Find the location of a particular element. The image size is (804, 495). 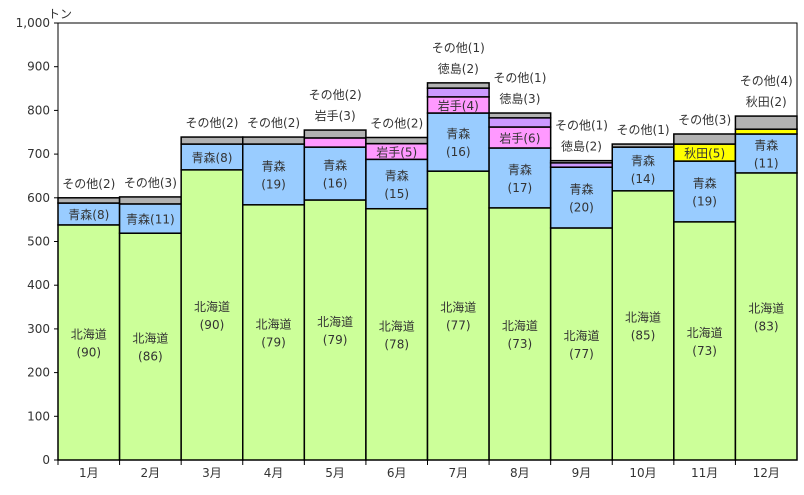

data-label: (16) is located at coordinates (335, 184).